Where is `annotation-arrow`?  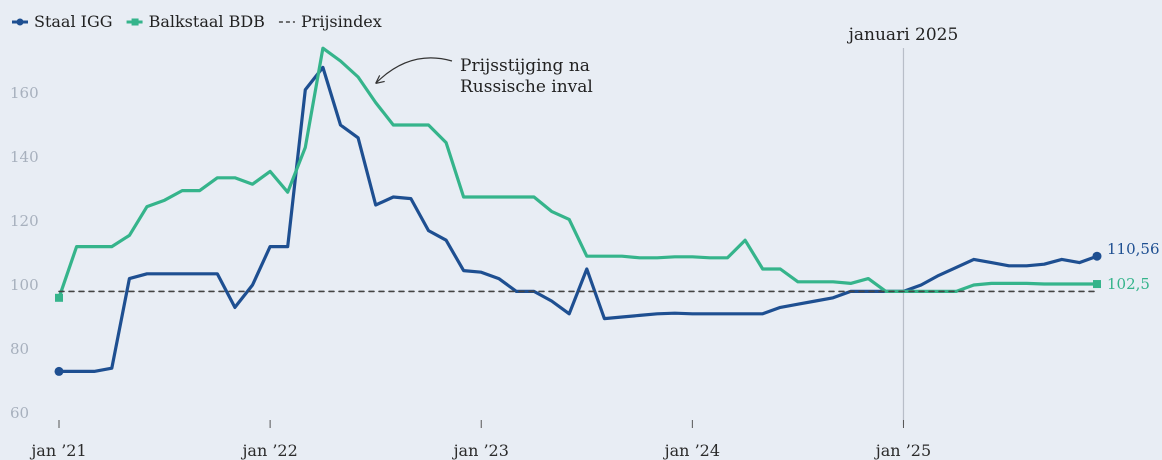
annotation-arrow is located at coordinates (414, 70).